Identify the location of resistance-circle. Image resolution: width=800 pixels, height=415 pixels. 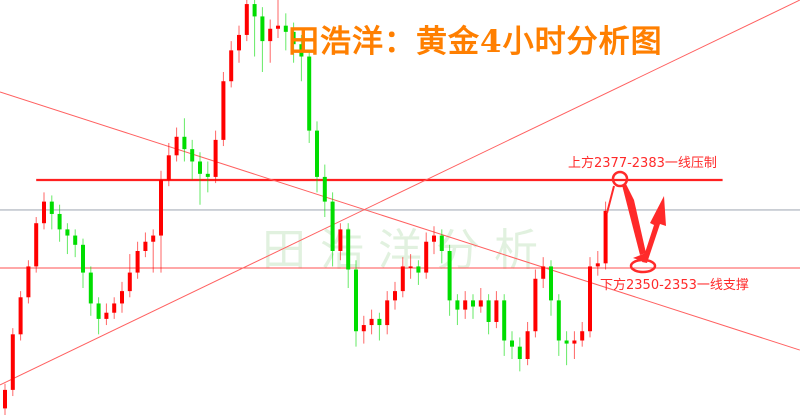
(620, 179).